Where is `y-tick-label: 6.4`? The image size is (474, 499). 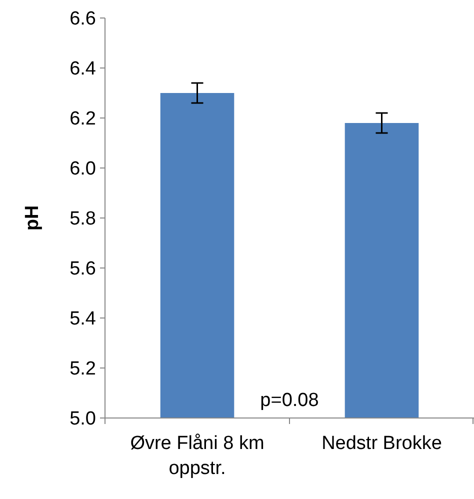 y-tick-label: 6.4 is located at coordinates (83, 69).